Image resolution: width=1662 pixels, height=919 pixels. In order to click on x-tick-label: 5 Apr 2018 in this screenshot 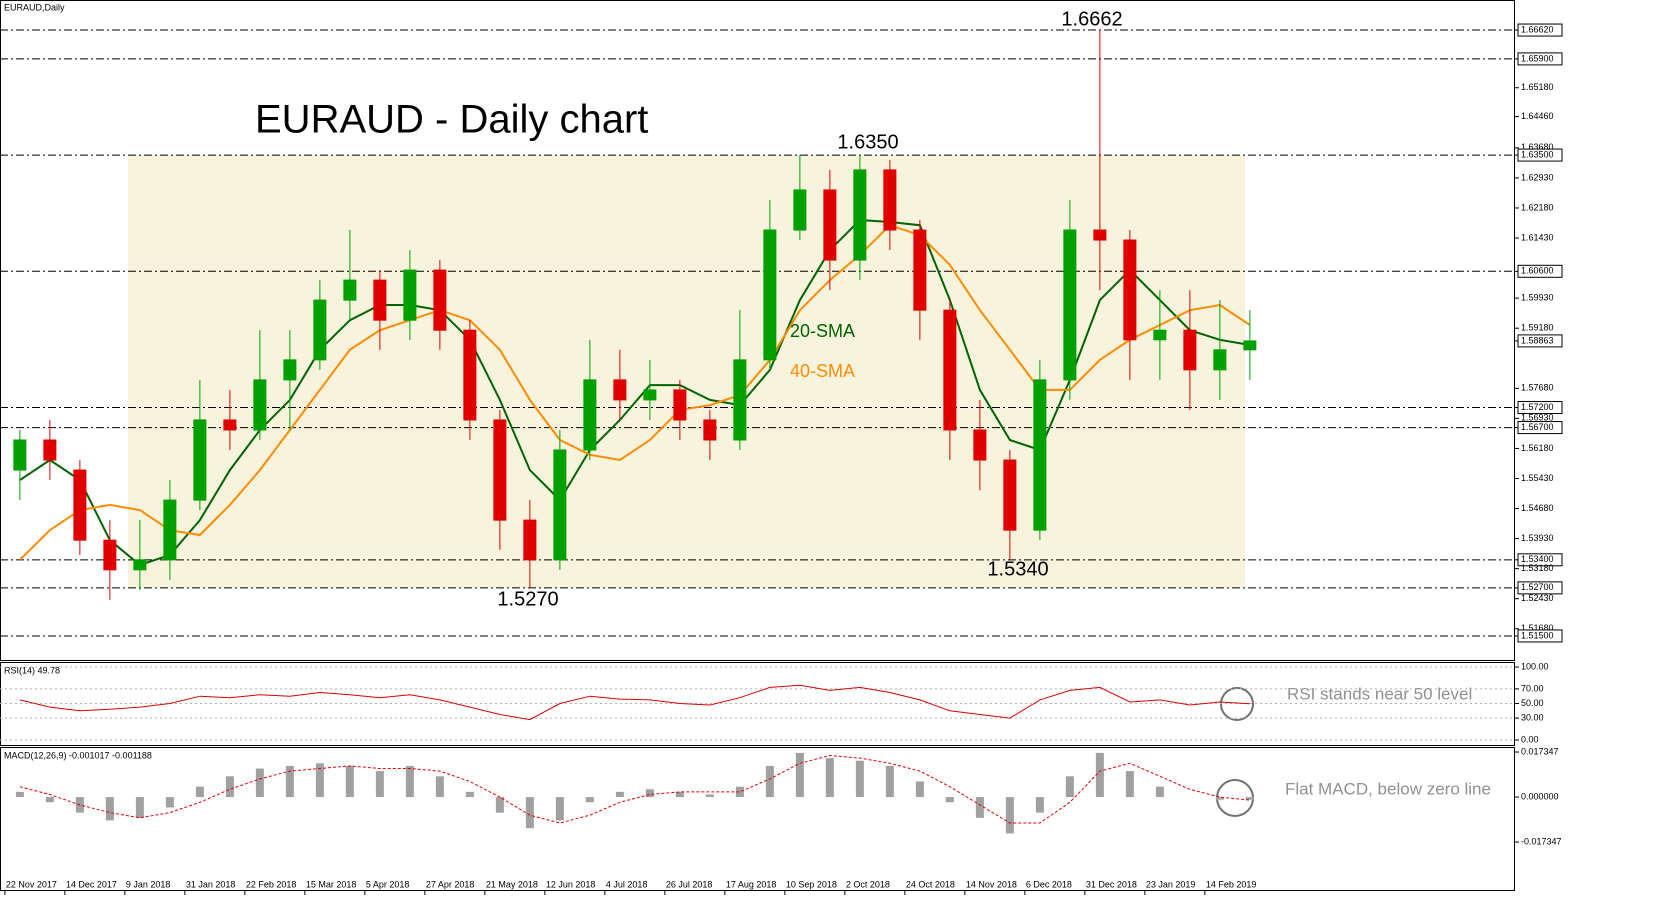, I will do `click(388, 884)`.